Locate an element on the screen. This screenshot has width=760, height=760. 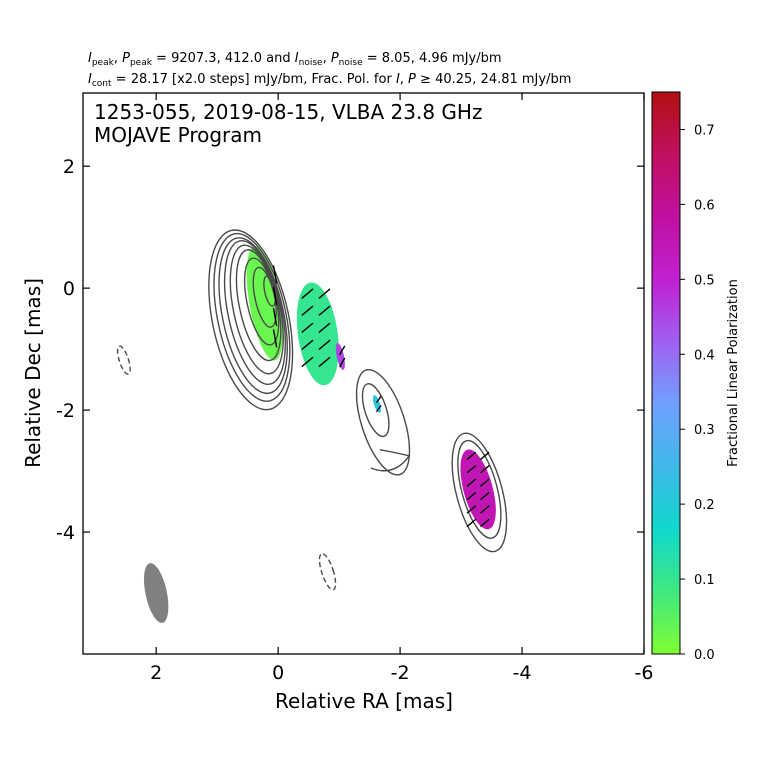
x-axis-label: Relative RA [mas] is located at coordinates (364, 701).